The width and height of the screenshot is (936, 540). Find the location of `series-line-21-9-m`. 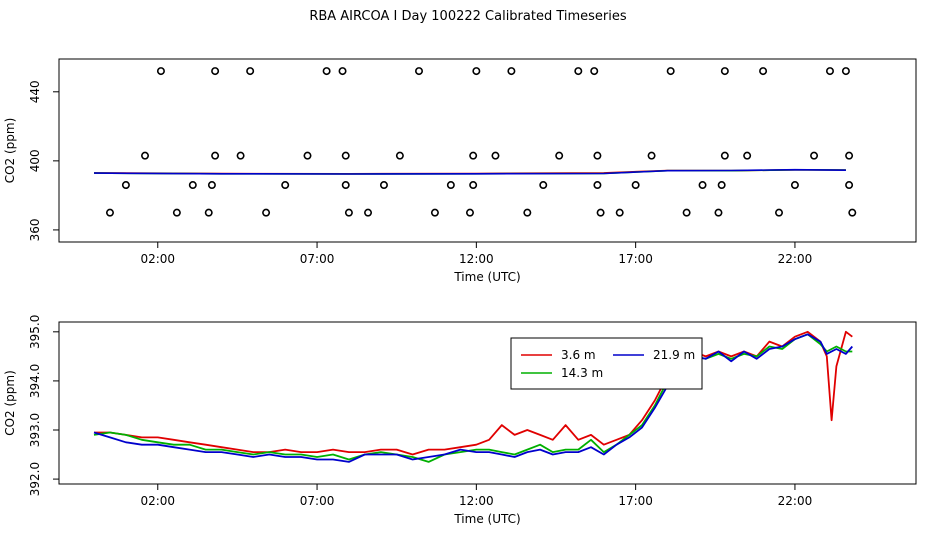

series-line-21-9-m is located at coordinates (469, 171).